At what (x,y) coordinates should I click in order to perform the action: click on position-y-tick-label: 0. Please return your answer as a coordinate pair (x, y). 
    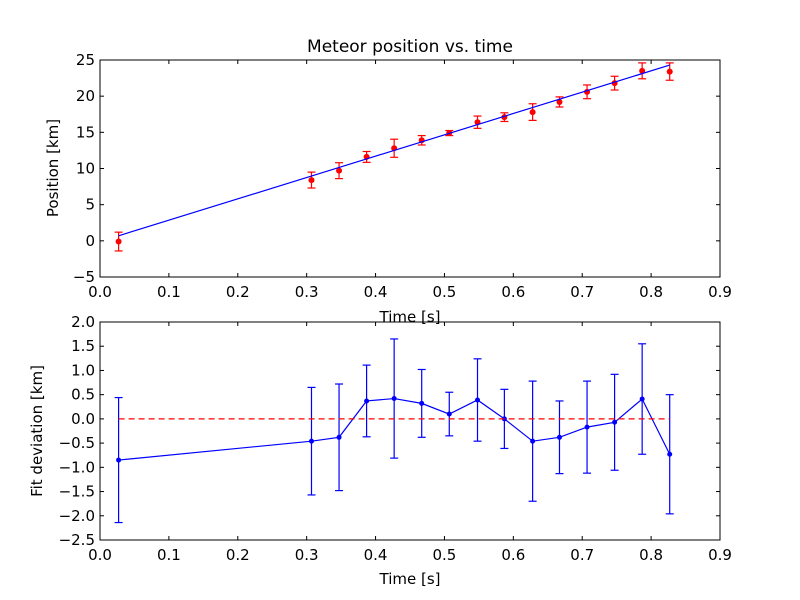
    Looking at the image, I should click on (90, 241).